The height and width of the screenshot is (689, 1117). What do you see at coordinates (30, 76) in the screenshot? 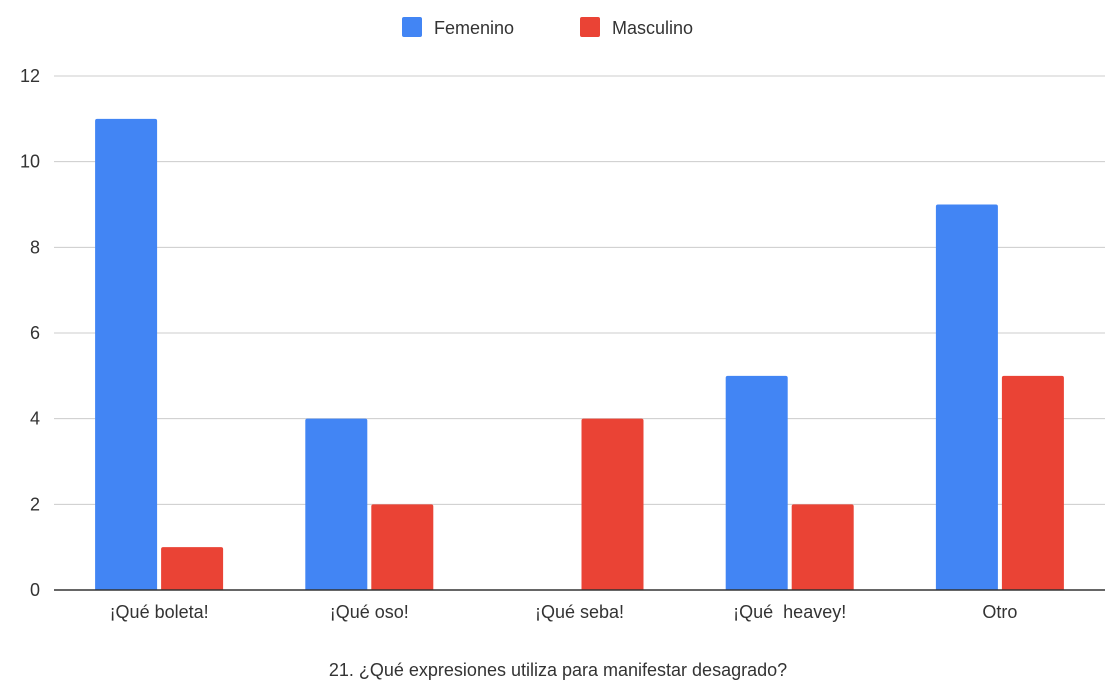
I see `y-tick-label: 12` at bounding box center [30, 76].